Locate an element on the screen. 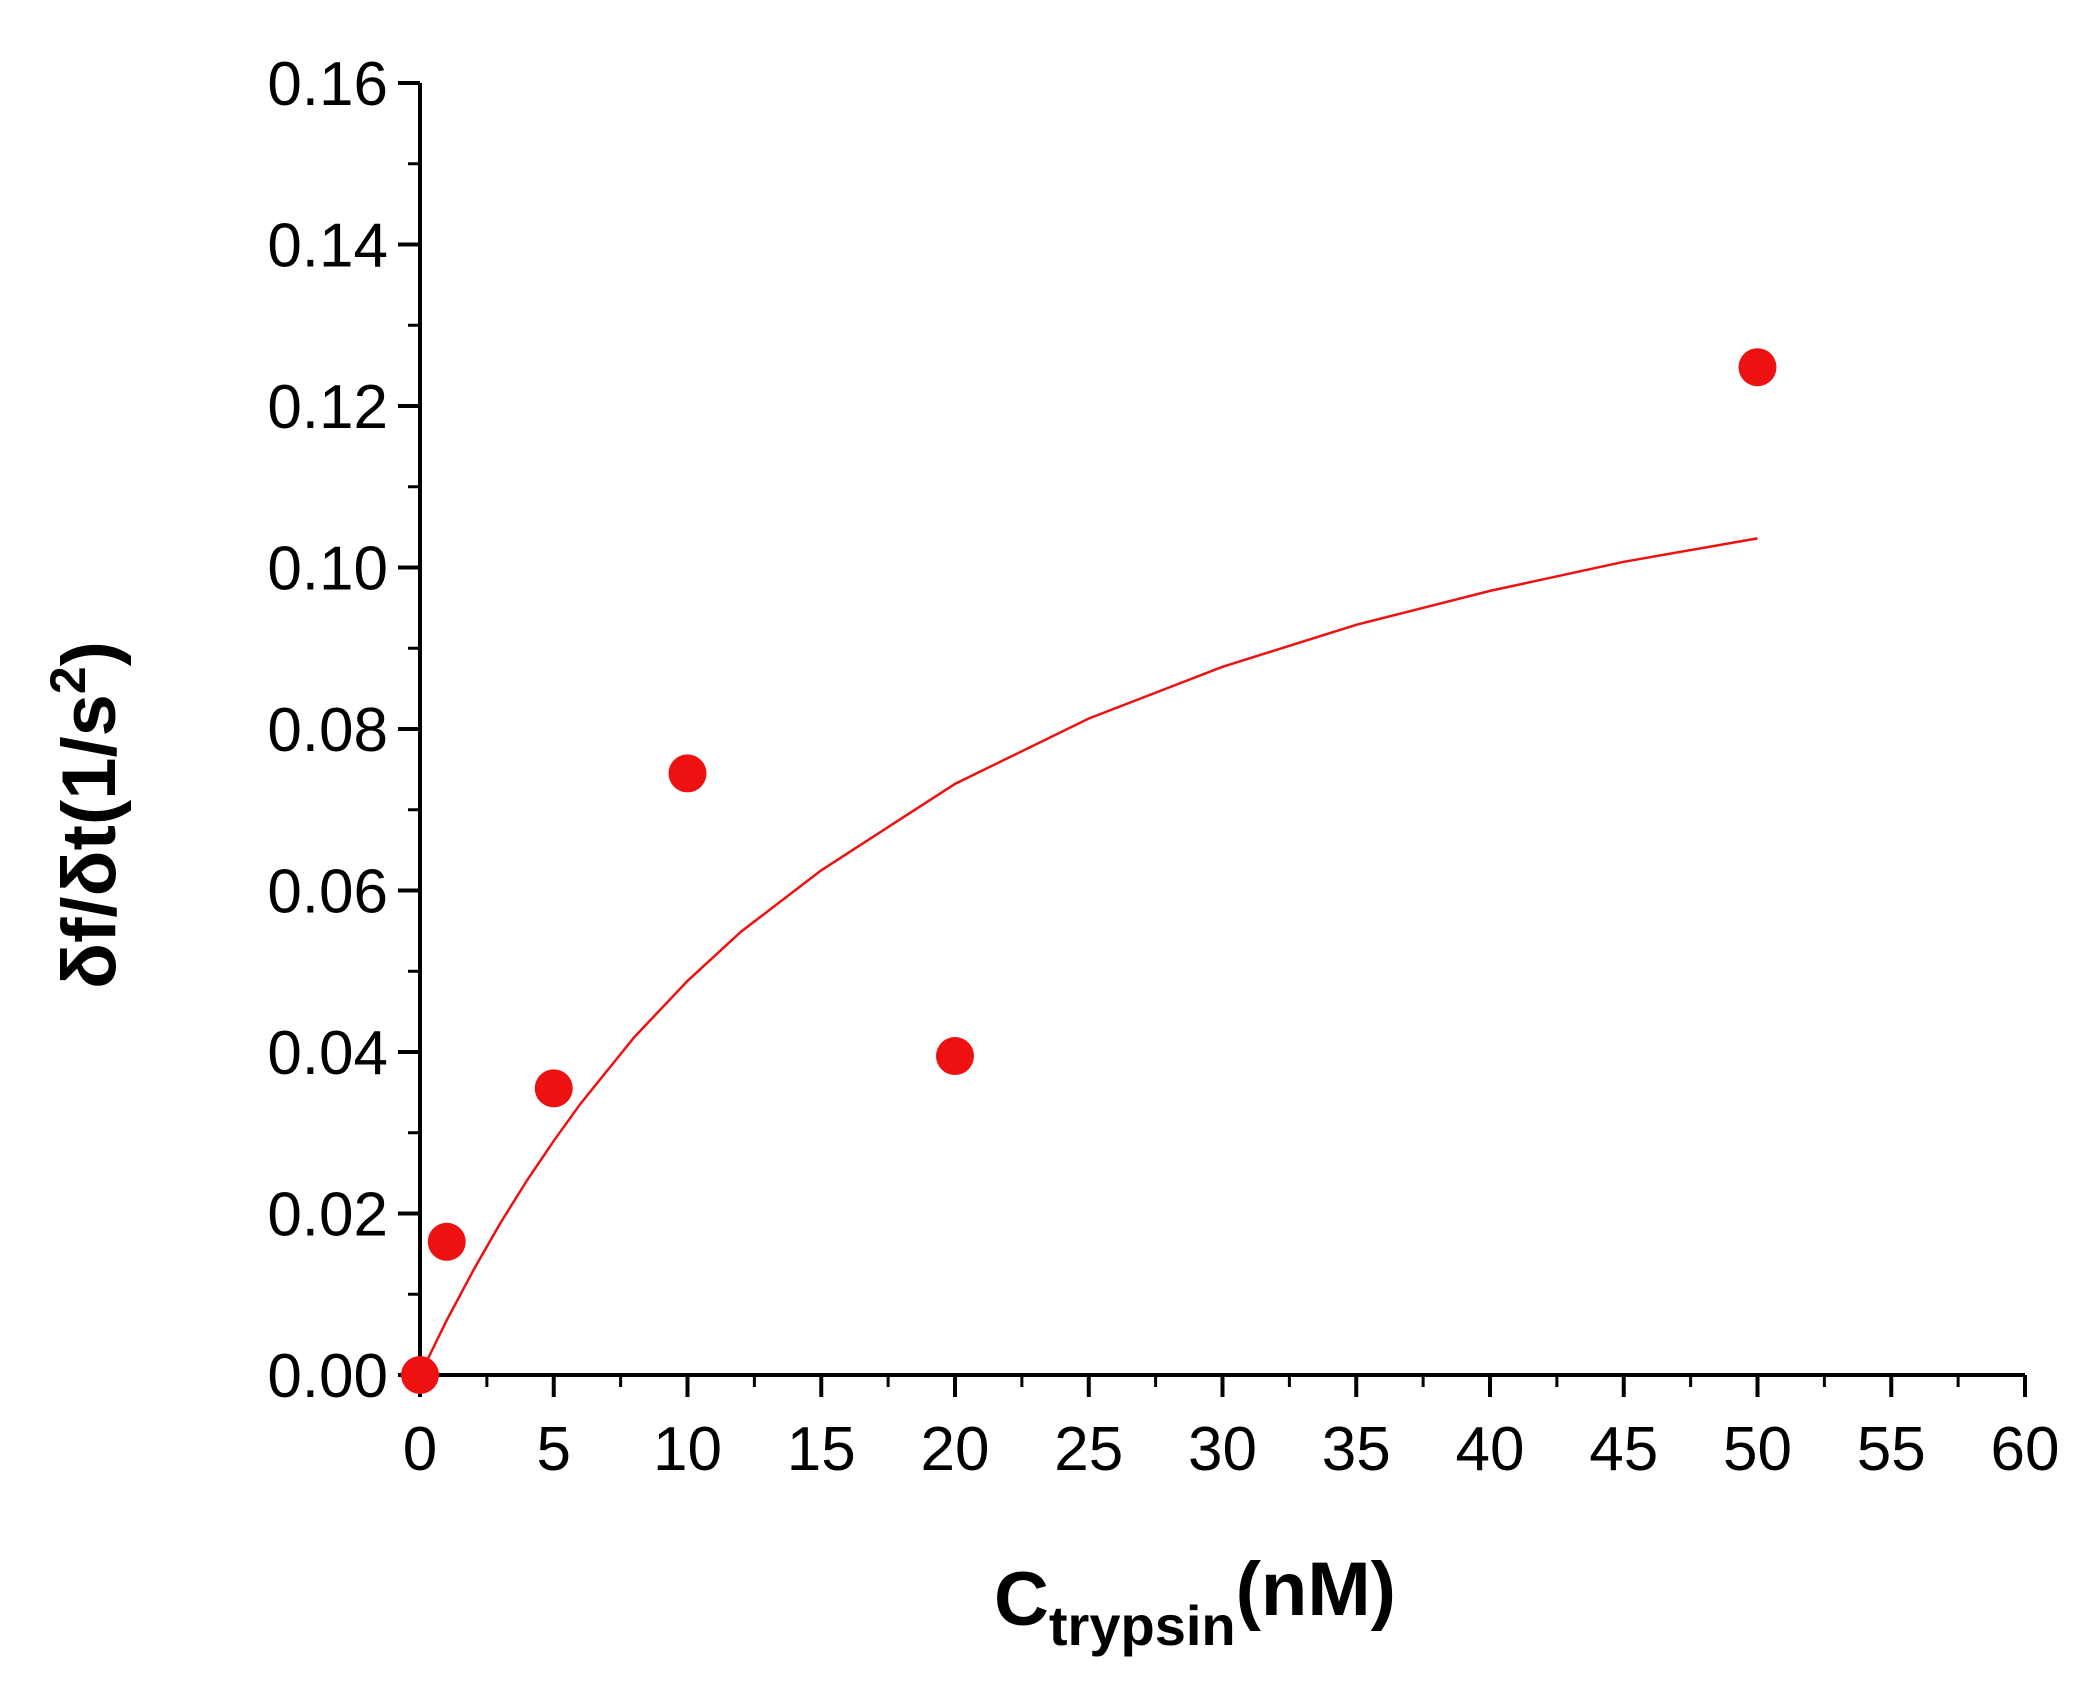 This screenshot has height=1702, width=2079. y-axis-title: δf/δt(1/s2) is located at coordinates (86, 815).